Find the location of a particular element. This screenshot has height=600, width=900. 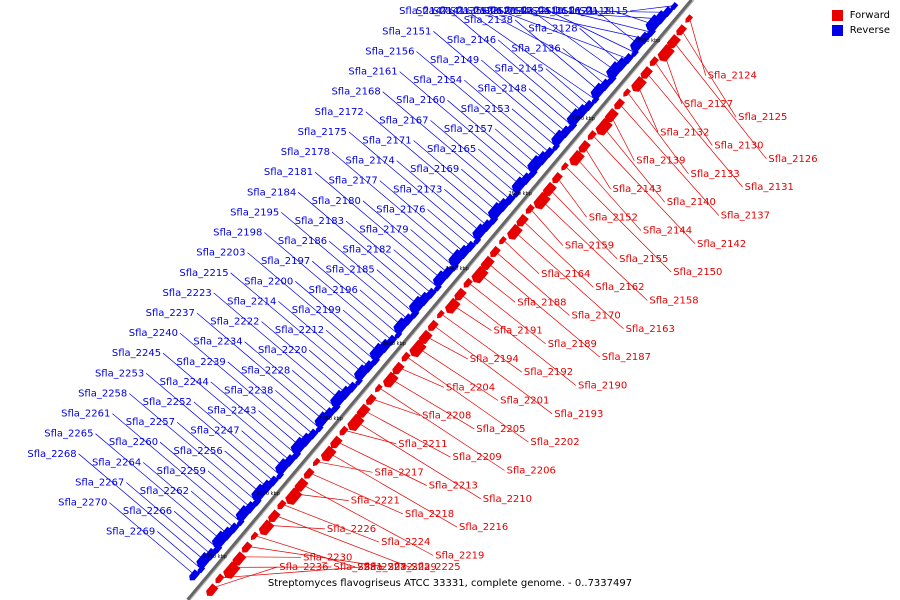

gene-label: Sfla_2125 is located at coordinates (762, 117).